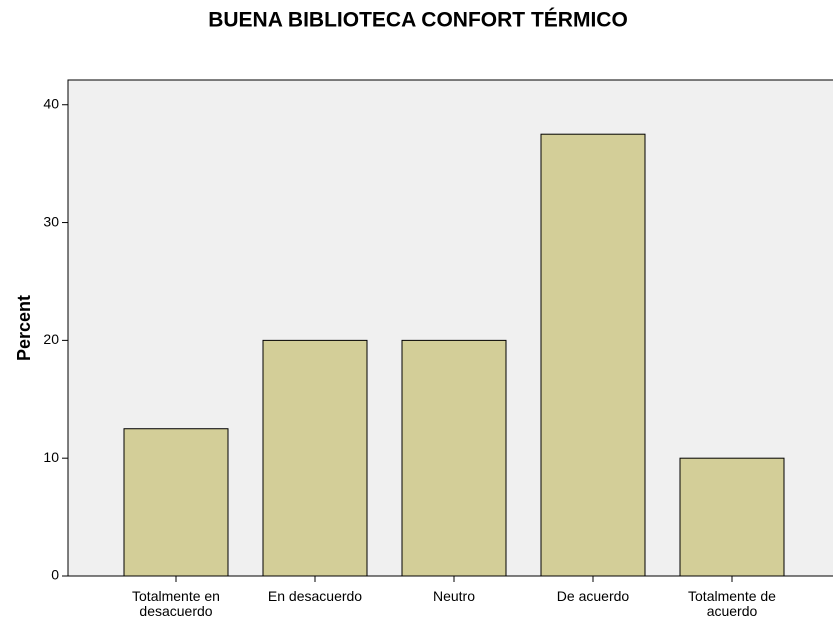 This screenshot has height=619, width=833. What do you see at coordinates (593, 596) in the screenshot?
I see `x-tick-label: De acuerdo` at bounding box center [593, 596].